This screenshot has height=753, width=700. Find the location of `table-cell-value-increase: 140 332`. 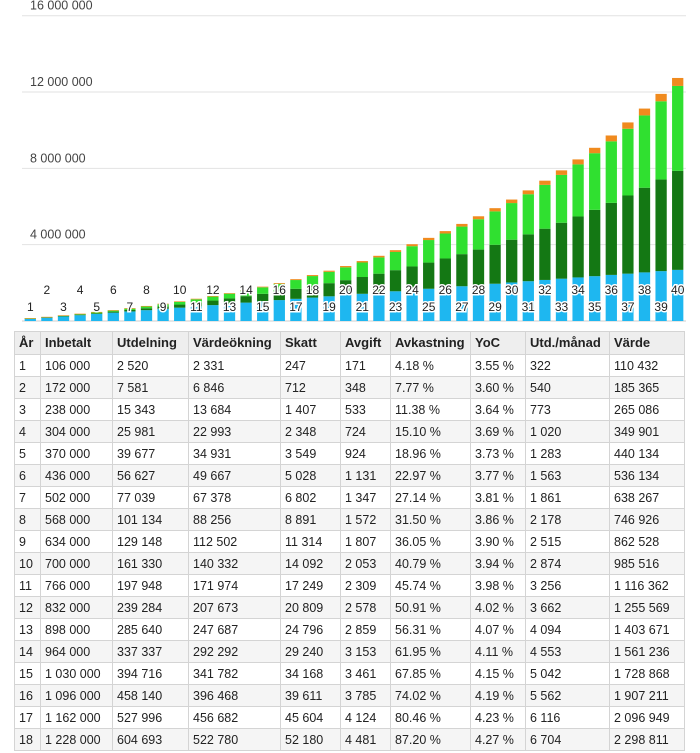

table-cell-value-increase: 140 332 is located at coordinates (234, 563).